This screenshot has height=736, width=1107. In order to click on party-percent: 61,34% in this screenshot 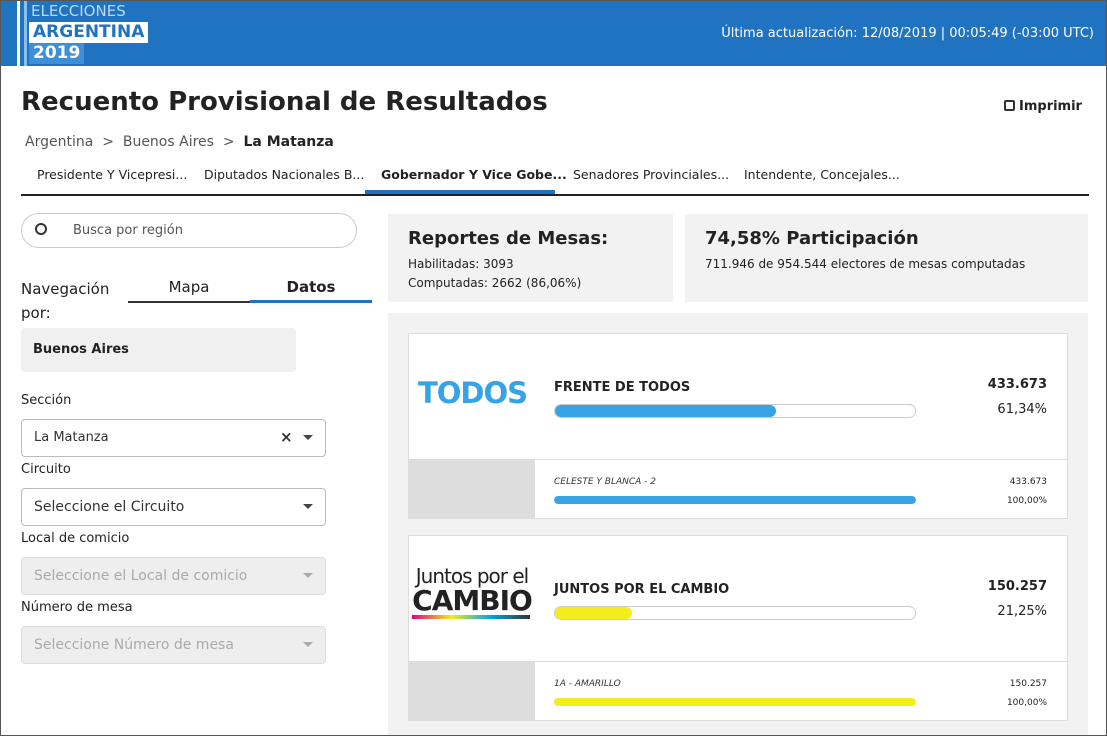, I will do `click(1022, 409)`.